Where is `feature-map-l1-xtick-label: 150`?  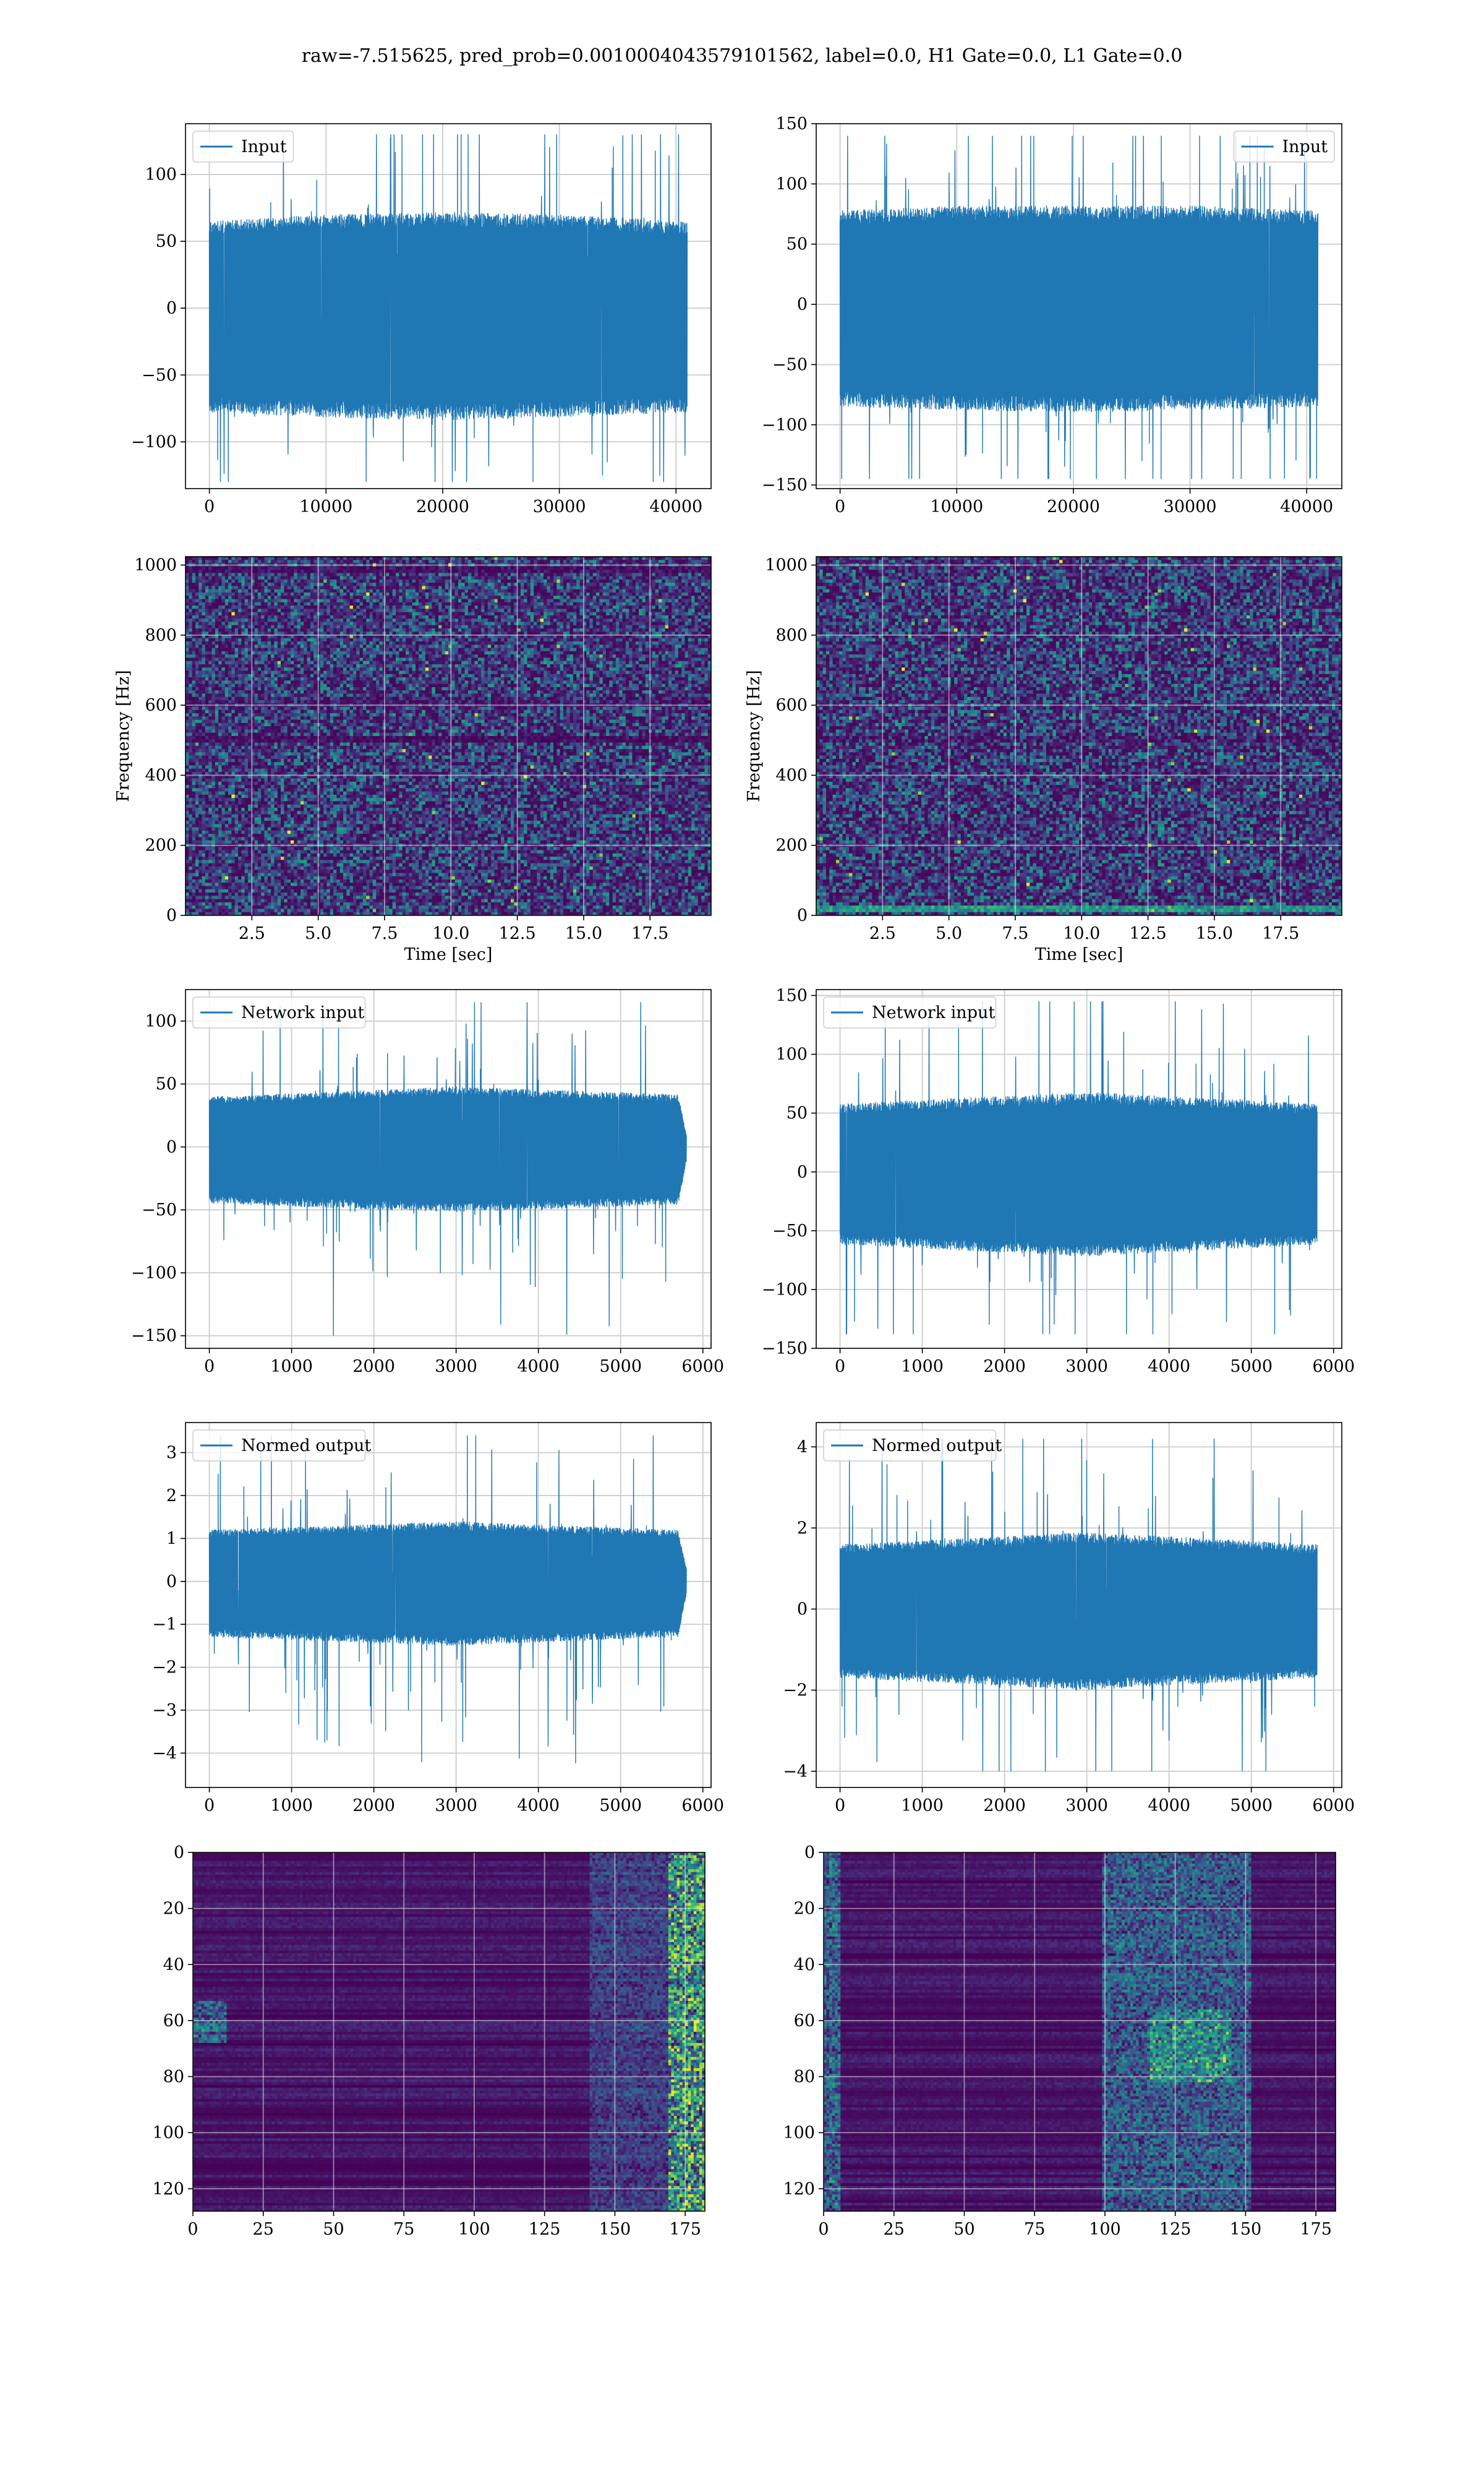
feature-map-l1-xtick-label: 150 is located at coordinates (1246, 2229).